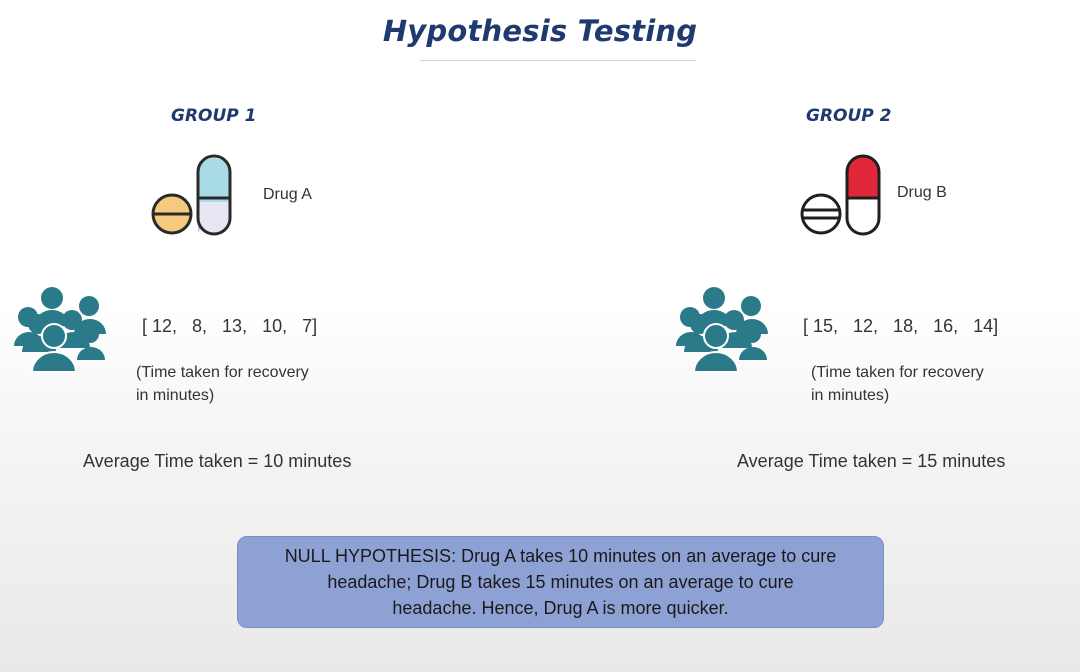  Describe the element at coordinates (540, 31) in the screenshot. I see `slide-title: Hypothesis Testing` at that location.